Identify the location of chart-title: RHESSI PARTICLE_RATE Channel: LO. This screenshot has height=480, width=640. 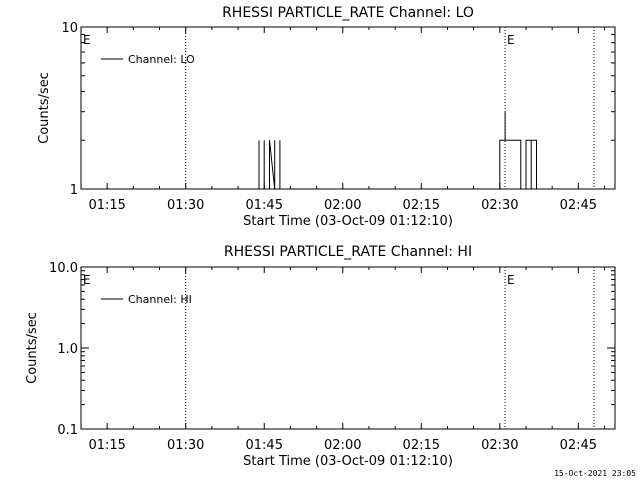
(348, 13).